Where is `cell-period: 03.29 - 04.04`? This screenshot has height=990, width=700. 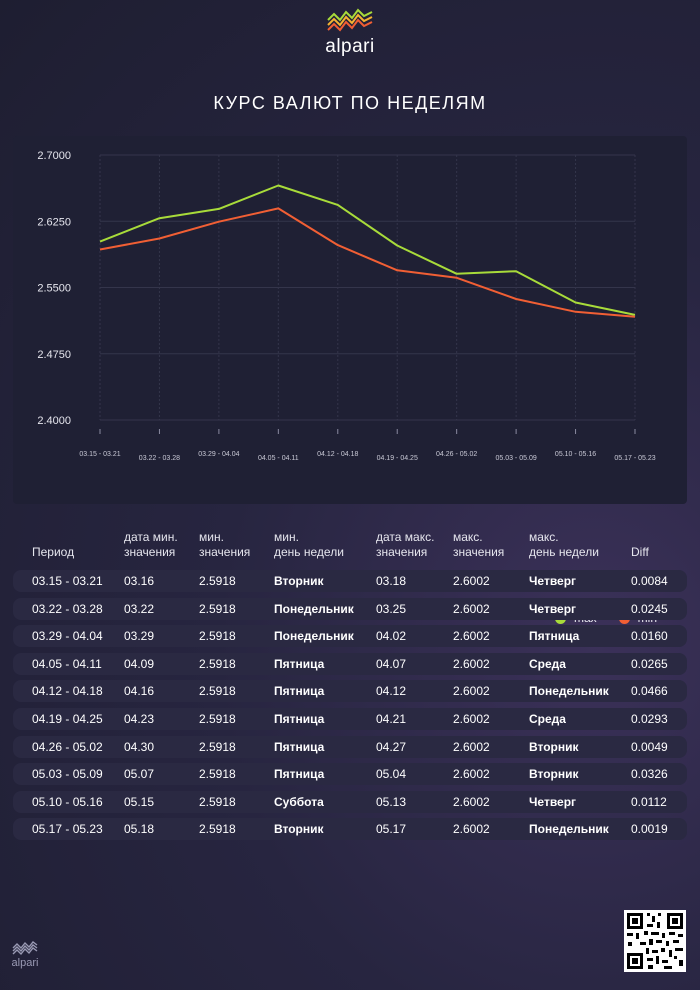 cell-period: 03.29 - 04.04 is located at coordinates (67, 636).